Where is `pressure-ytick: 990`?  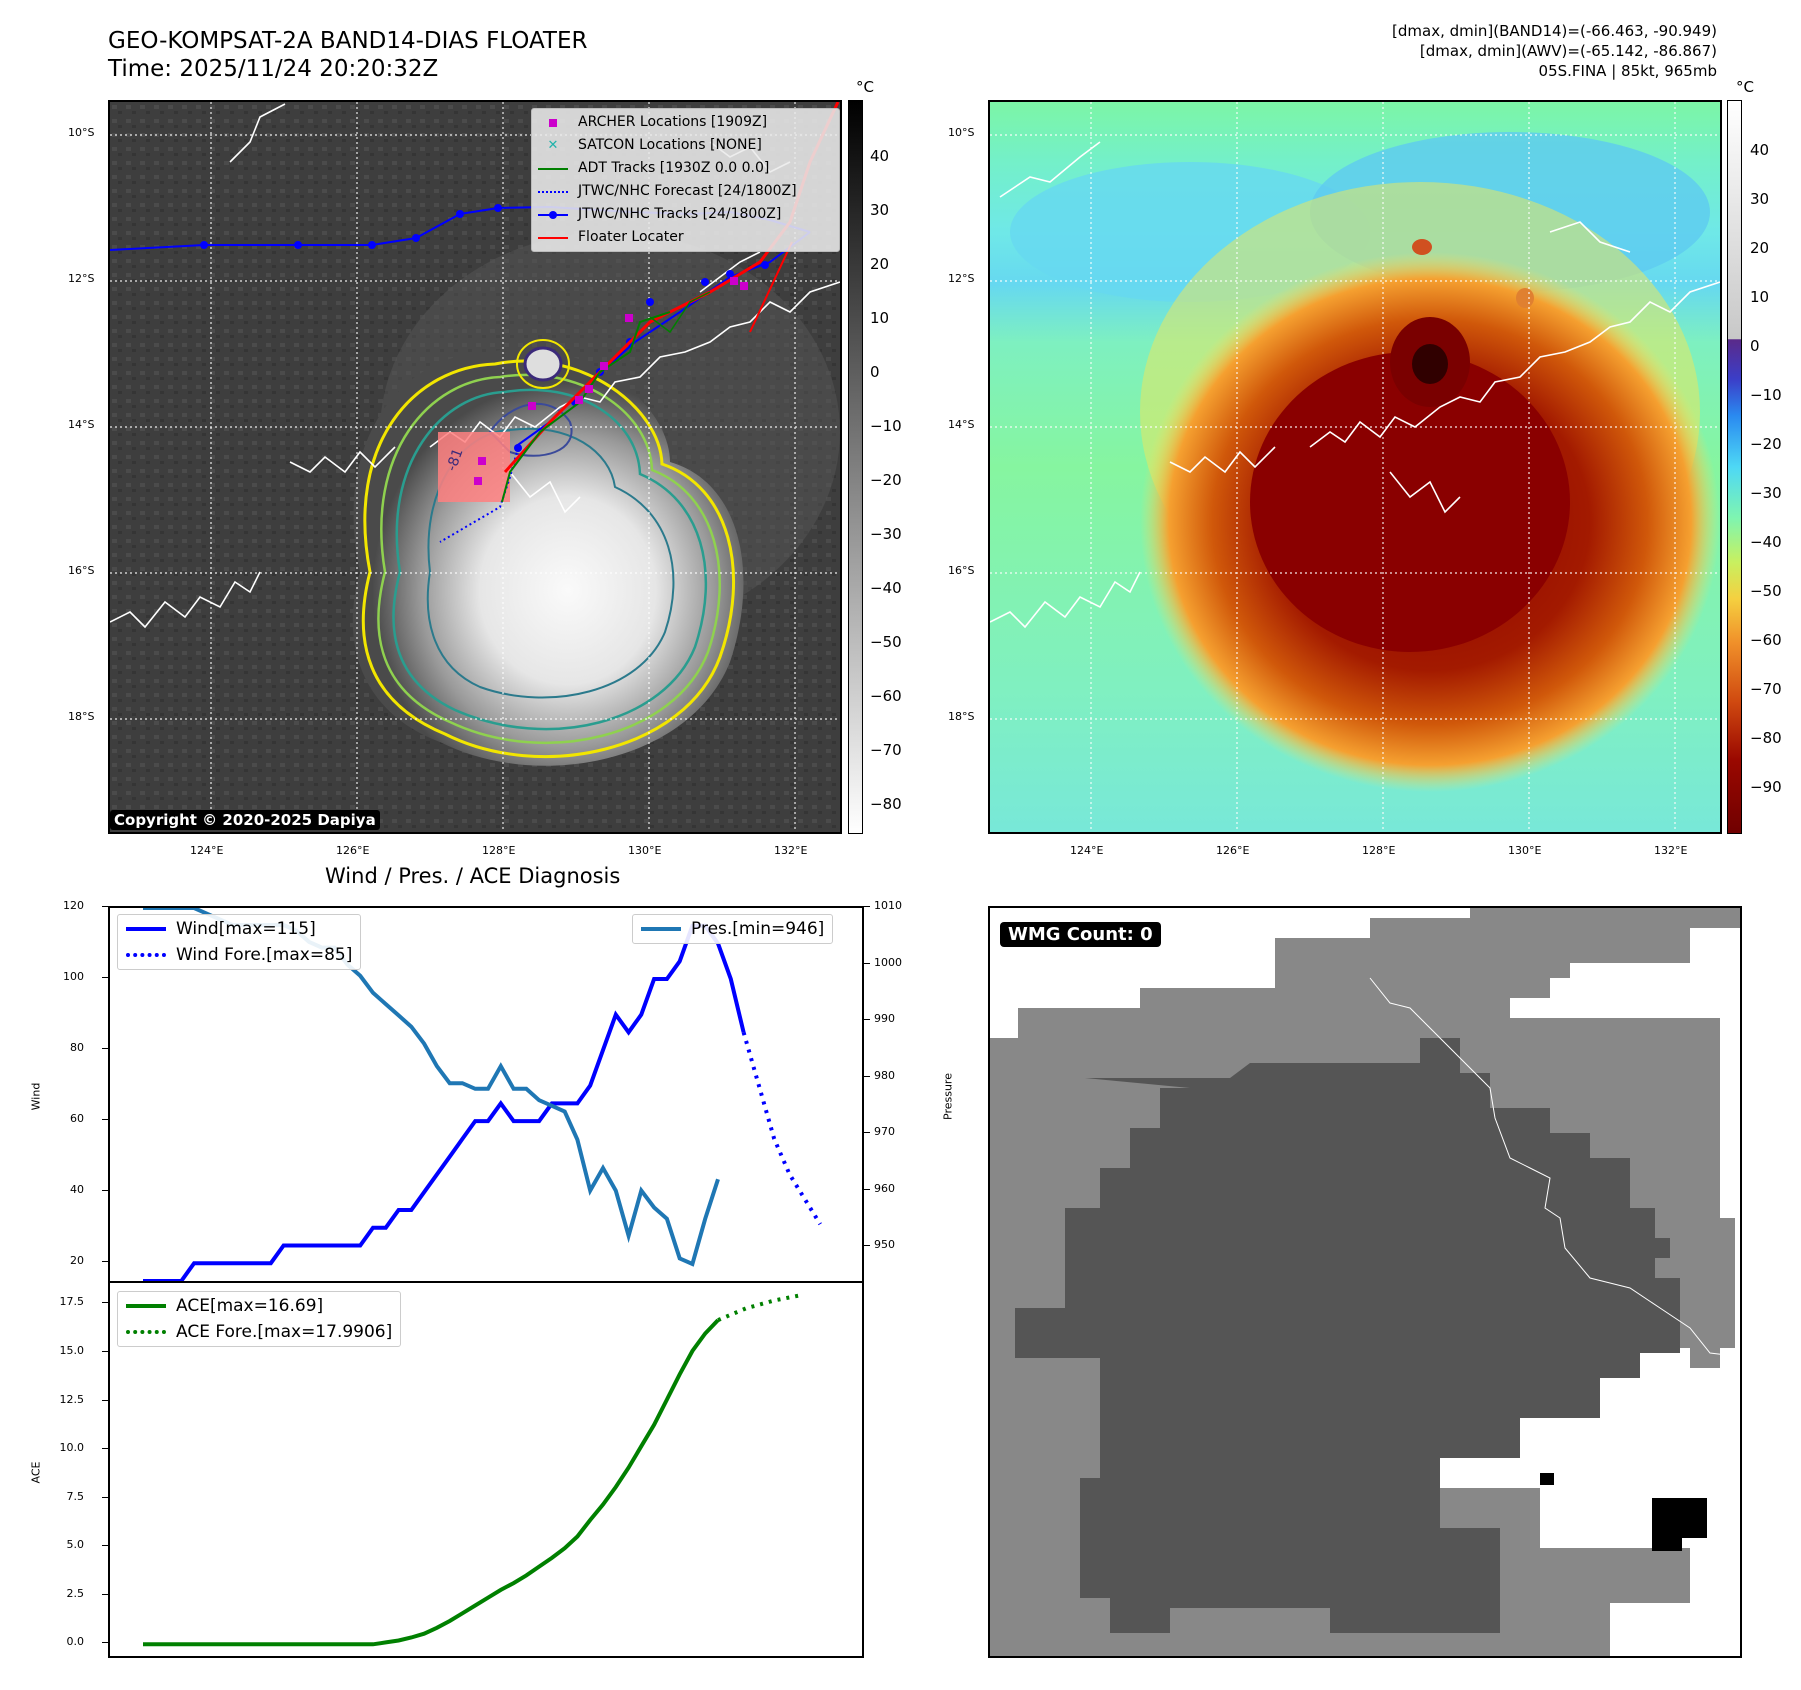
pressure-ytick: 990 is located at coordinates (884, 1019).